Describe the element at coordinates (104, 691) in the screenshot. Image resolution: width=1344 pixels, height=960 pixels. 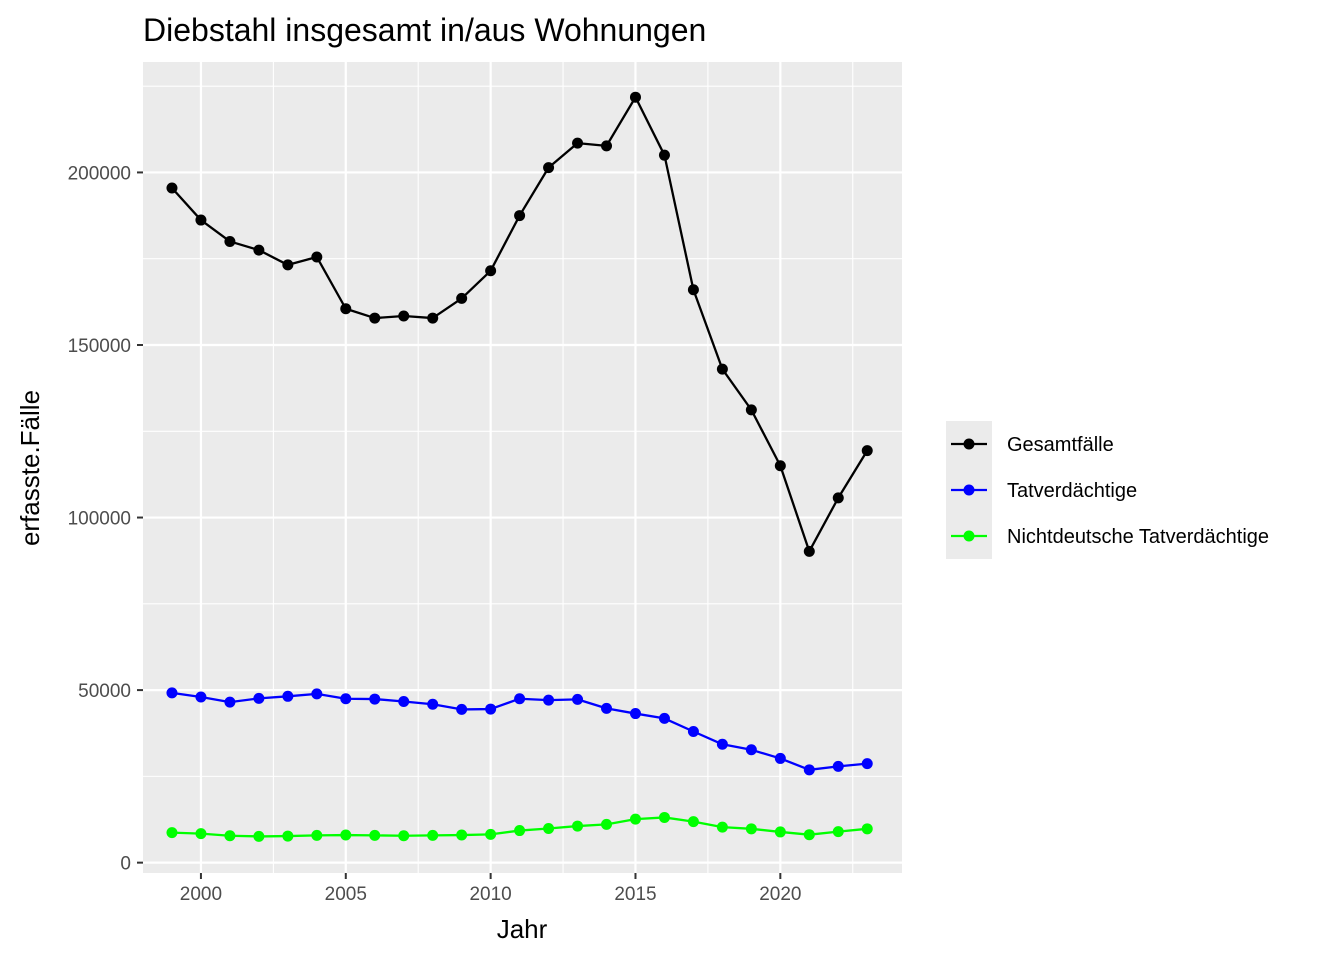
I see `y-tick-label: 50000` at that location.